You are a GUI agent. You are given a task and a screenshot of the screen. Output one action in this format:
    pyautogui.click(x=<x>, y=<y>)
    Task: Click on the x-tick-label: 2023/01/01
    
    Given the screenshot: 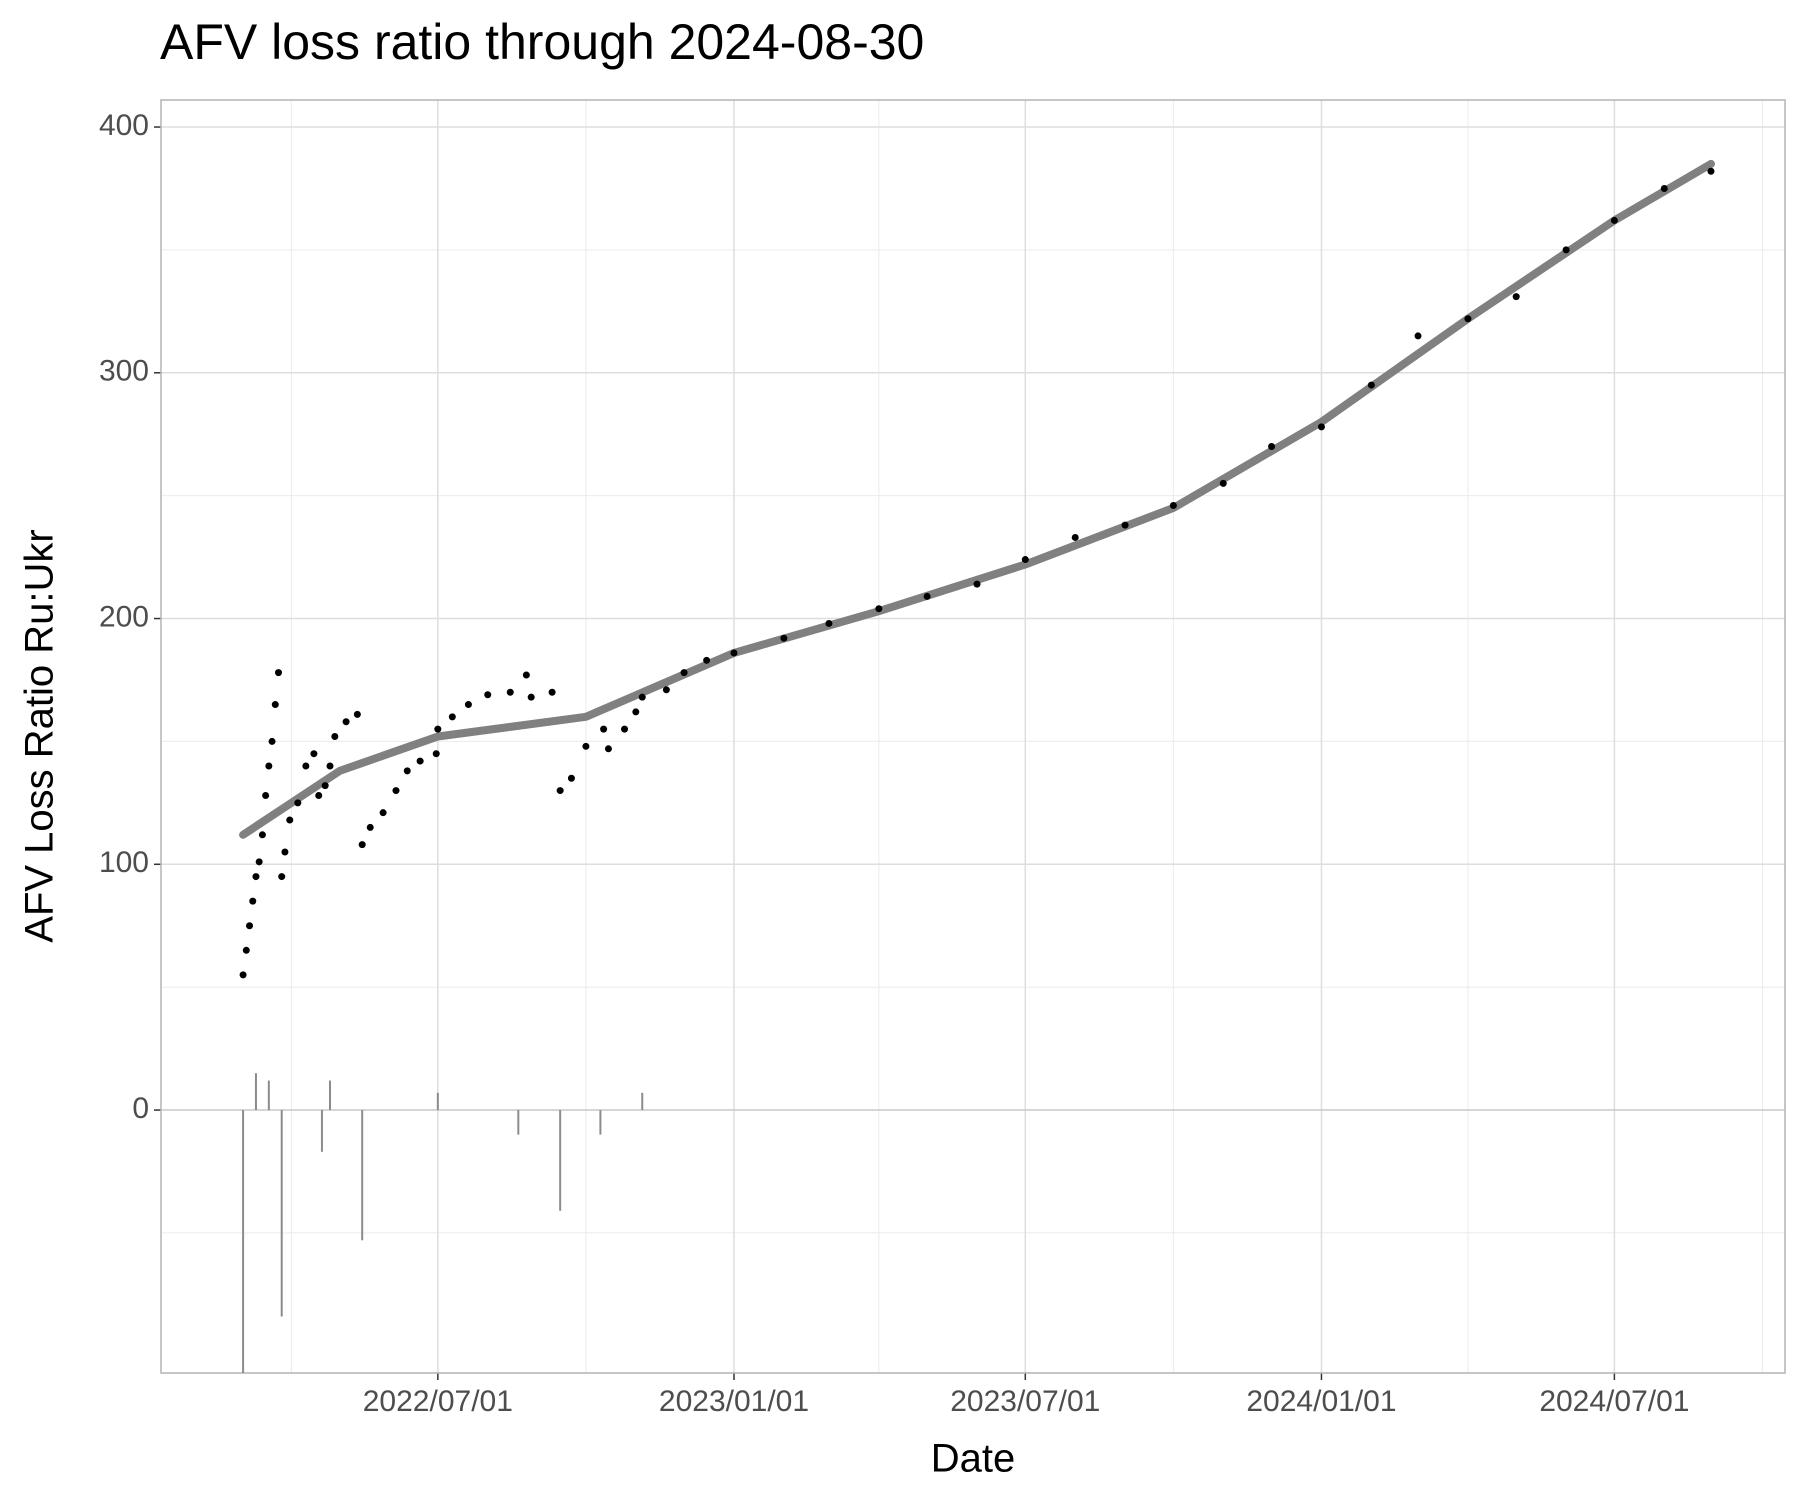 What is the action you would take?
    pyautogui.click(x=734, y=1401)
    